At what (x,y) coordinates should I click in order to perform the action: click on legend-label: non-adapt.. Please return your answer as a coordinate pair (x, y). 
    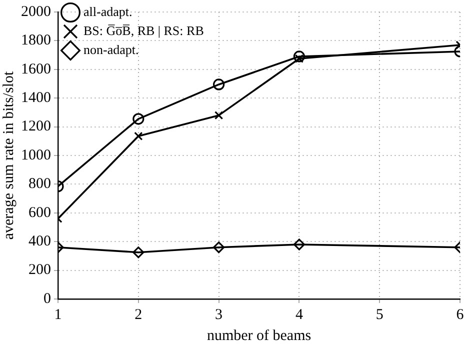
    Looking at the image, I should click on (111, 49).